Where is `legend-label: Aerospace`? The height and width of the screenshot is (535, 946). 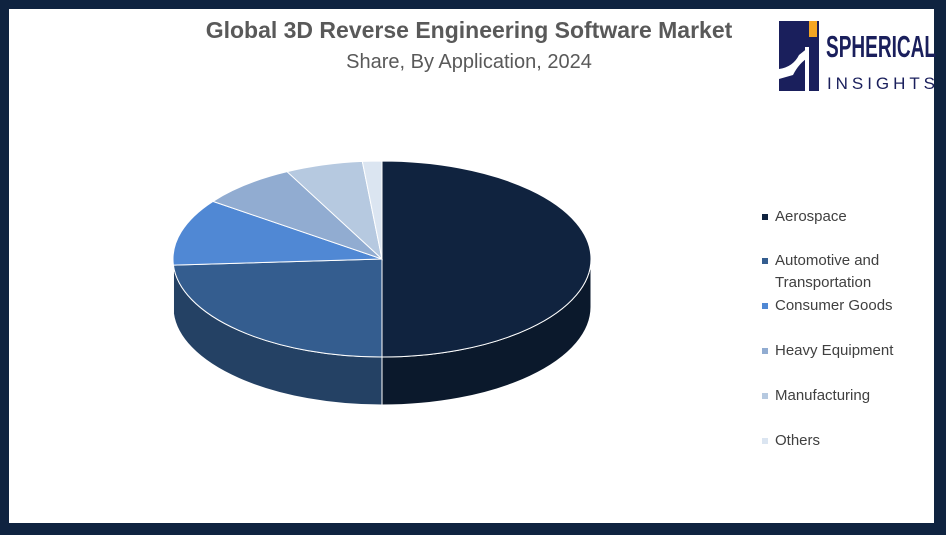 legend-label: Aerospace is located at coordinates (811, 216).